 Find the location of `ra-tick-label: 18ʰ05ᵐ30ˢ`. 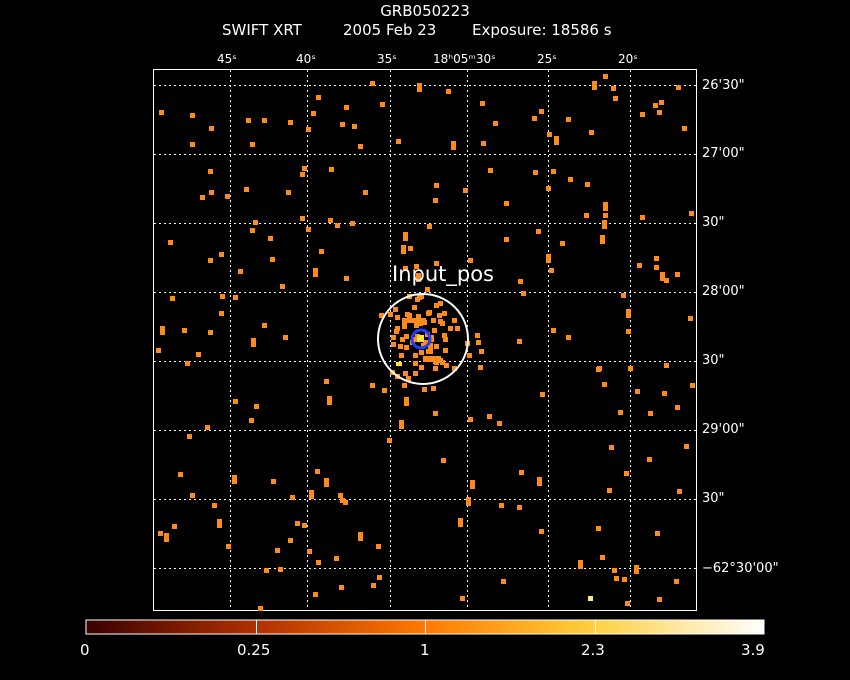

ra-tick-label: 18ʰ05ᵐ30ˢ is located at coordinates (464, 59).